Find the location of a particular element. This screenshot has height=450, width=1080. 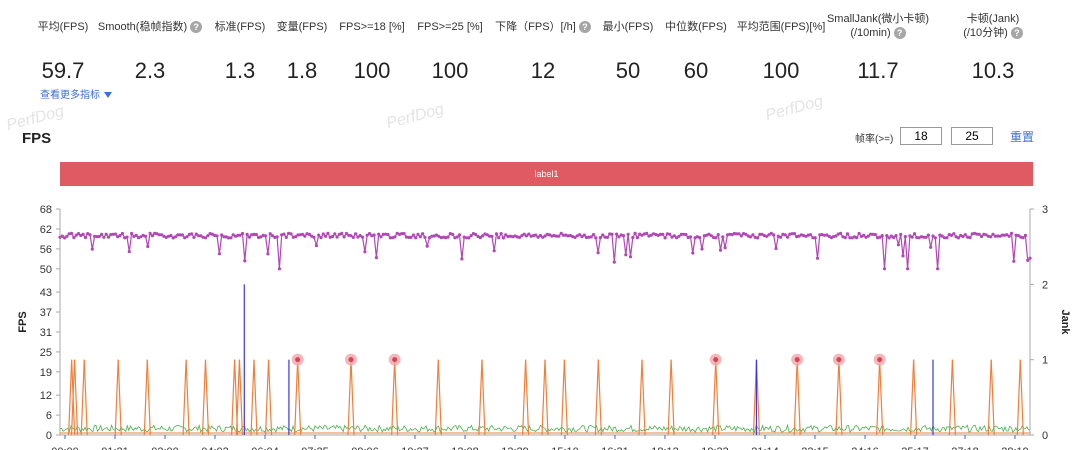

y-axis-label: FPS is located at coordinates (23, 321).